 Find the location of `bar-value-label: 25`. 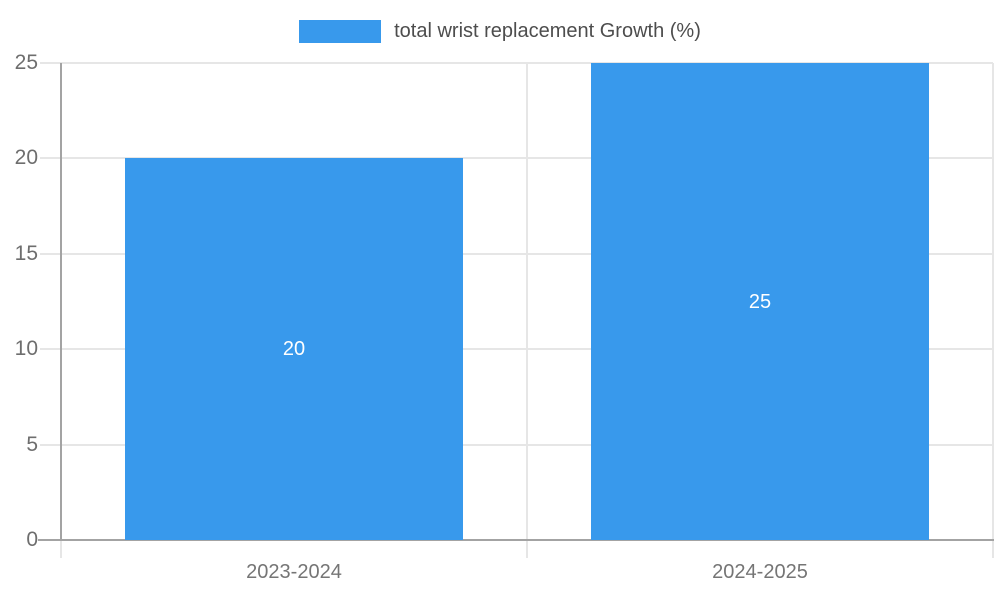

bar-value-label: 25 is located at coordinates (760, 302).